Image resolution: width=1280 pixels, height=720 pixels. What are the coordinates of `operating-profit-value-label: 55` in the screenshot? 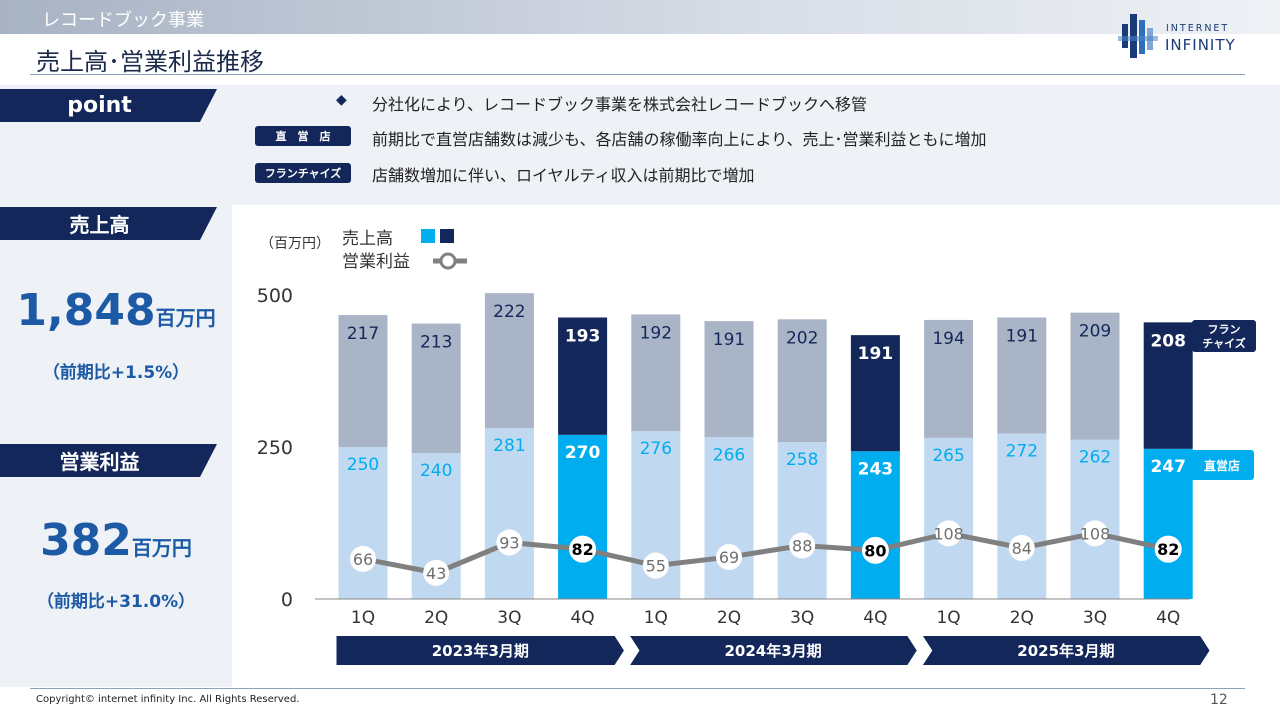 It's located at (656, 566).